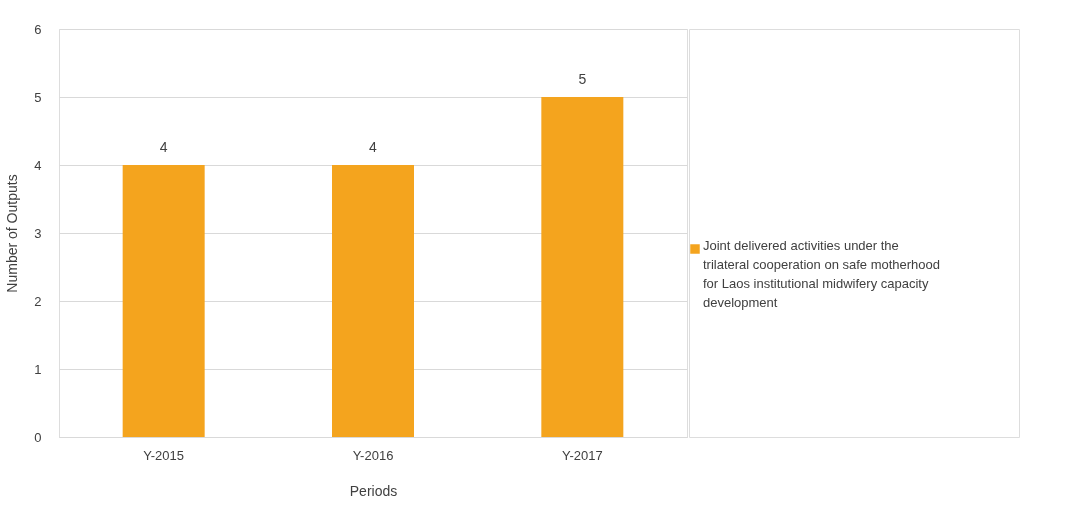  I want to click on y-tick-label: 3, so click(38, 233).